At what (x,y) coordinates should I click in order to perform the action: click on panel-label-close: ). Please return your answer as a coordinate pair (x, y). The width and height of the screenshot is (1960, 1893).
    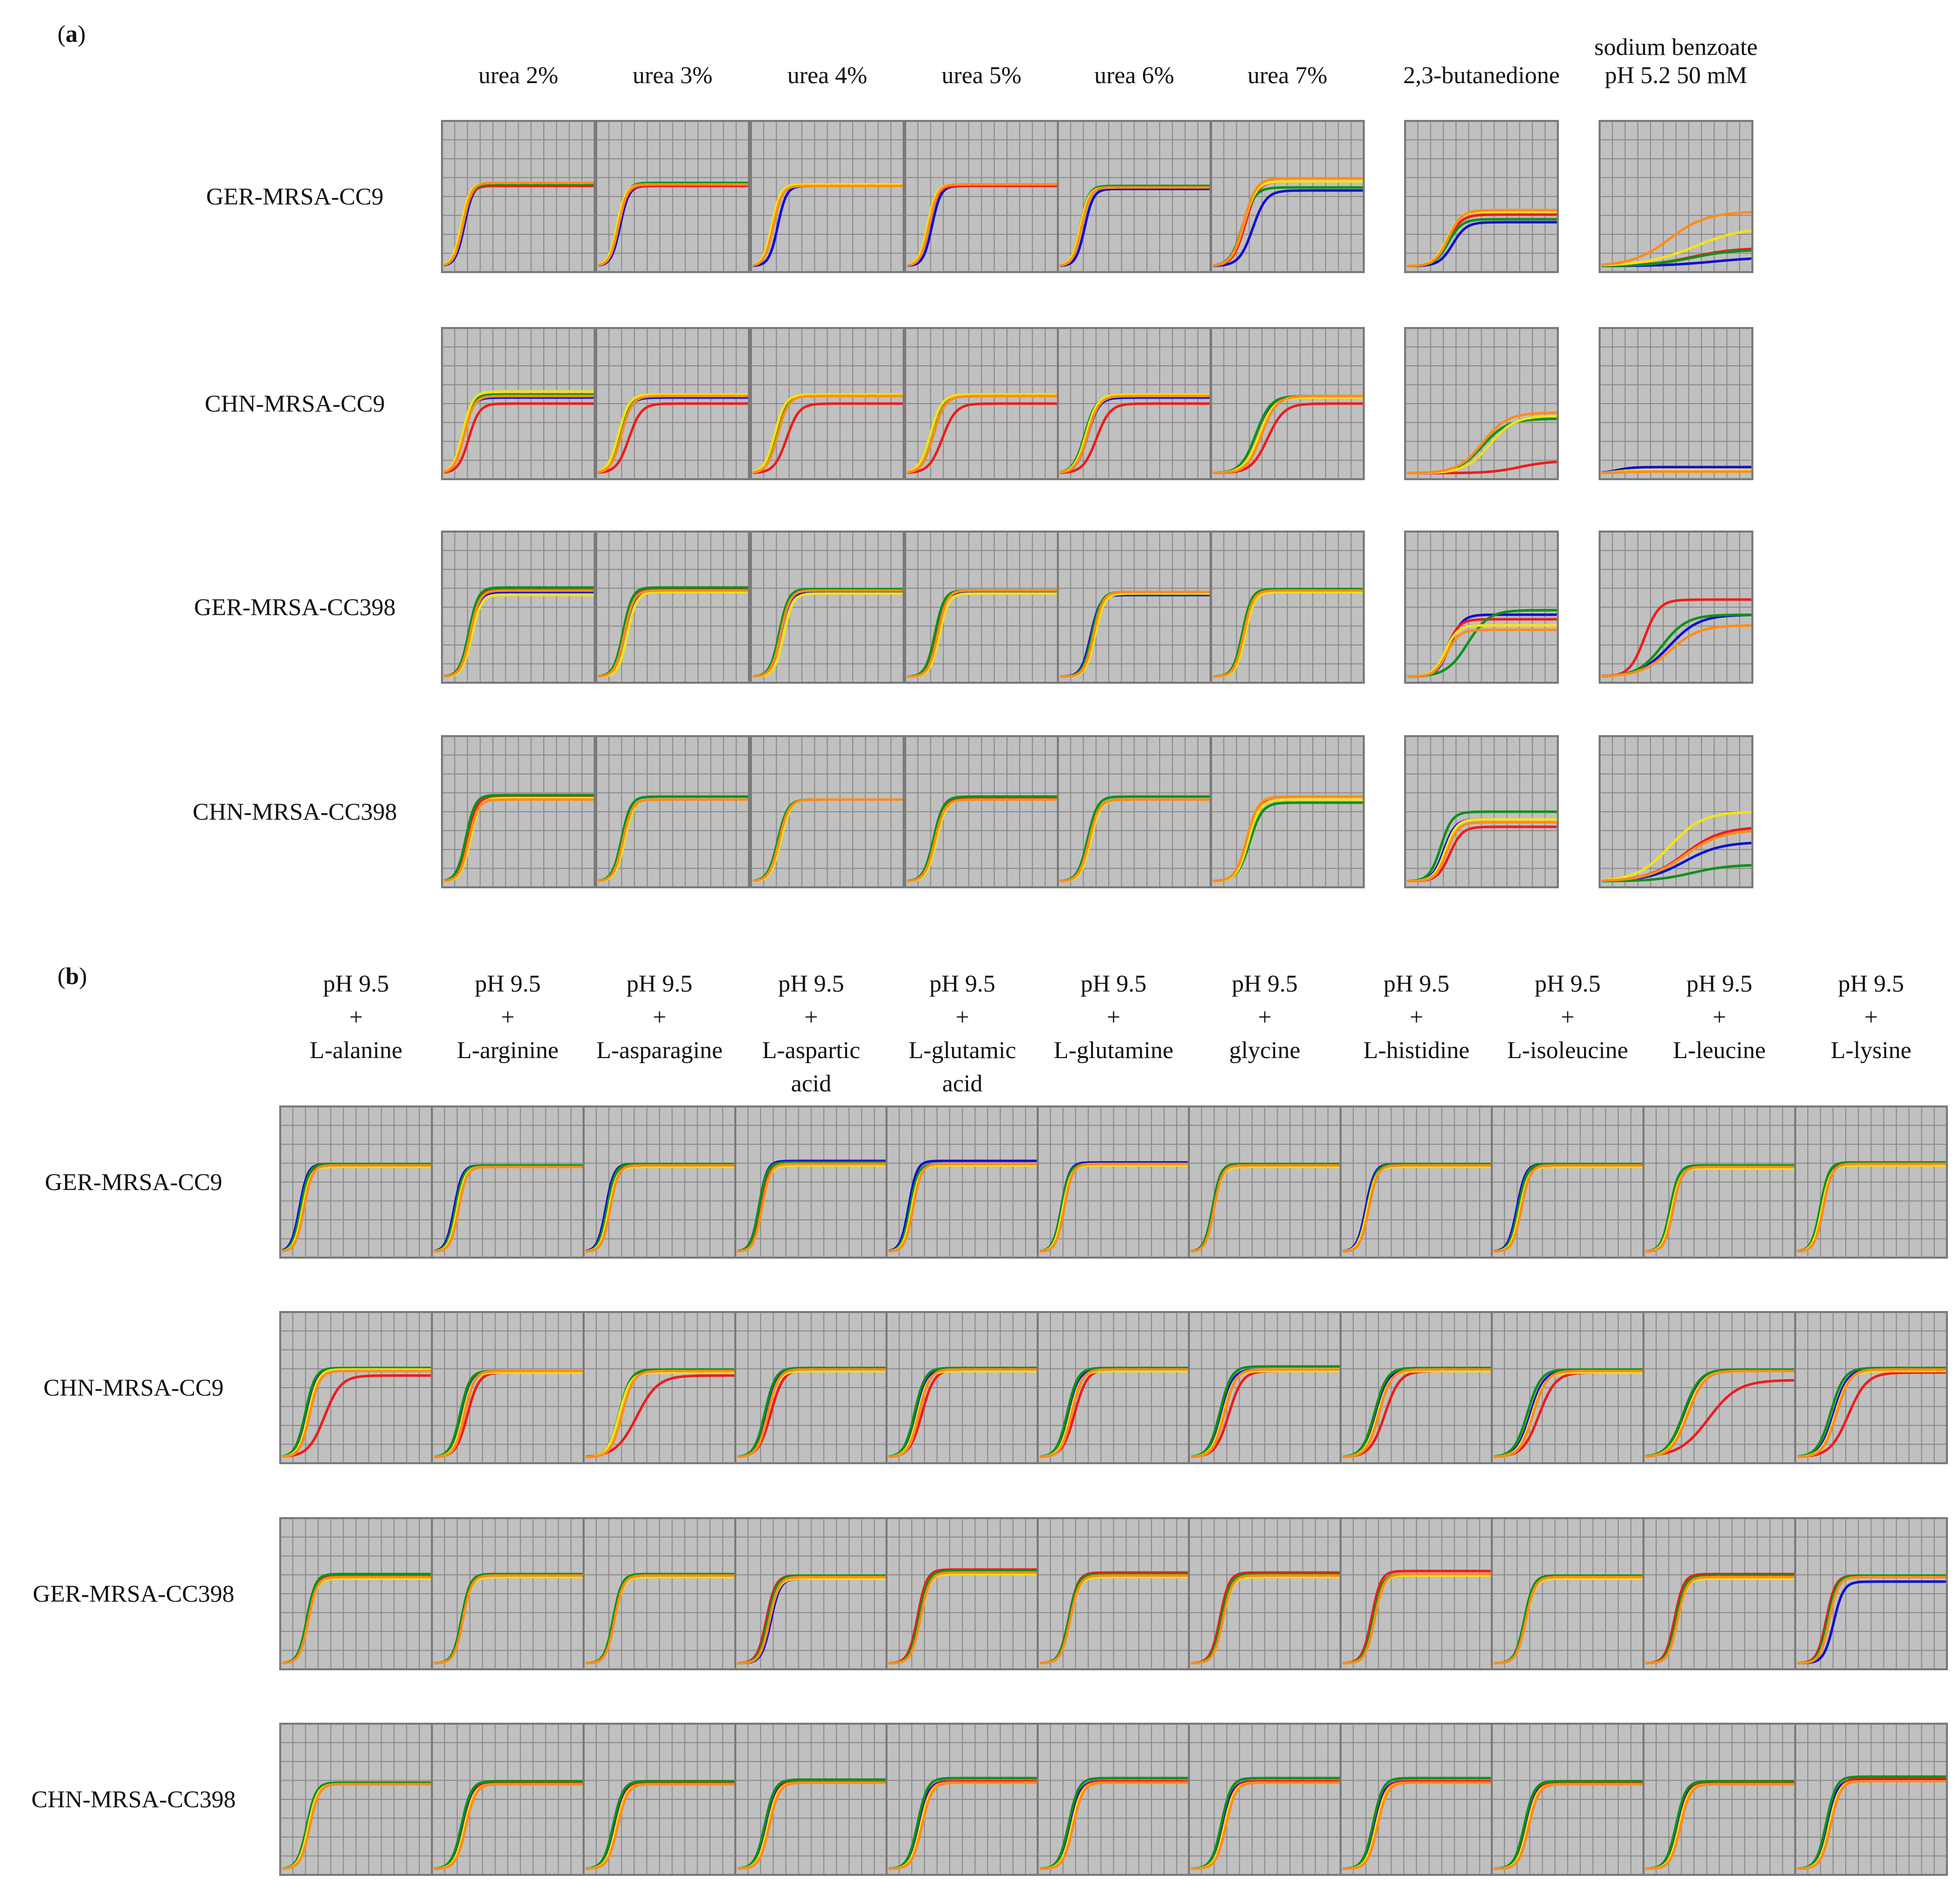
    Looking at the image, I should click on (82, 34).